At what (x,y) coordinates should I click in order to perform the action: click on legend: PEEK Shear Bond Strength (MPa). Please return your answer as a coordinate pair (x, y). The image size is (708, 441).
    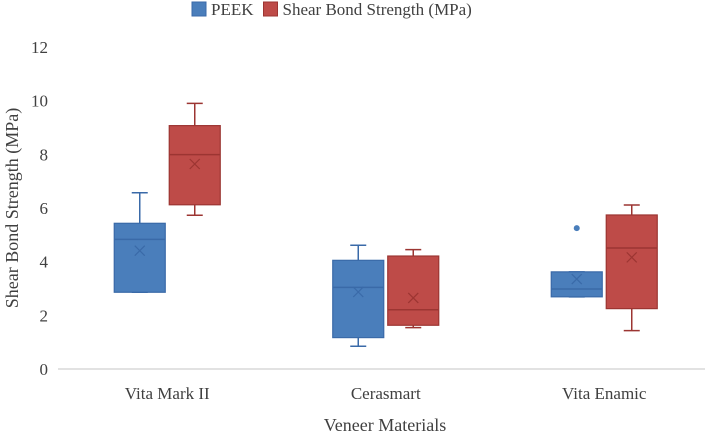
    Looking at the image, I should click on (331, 9).